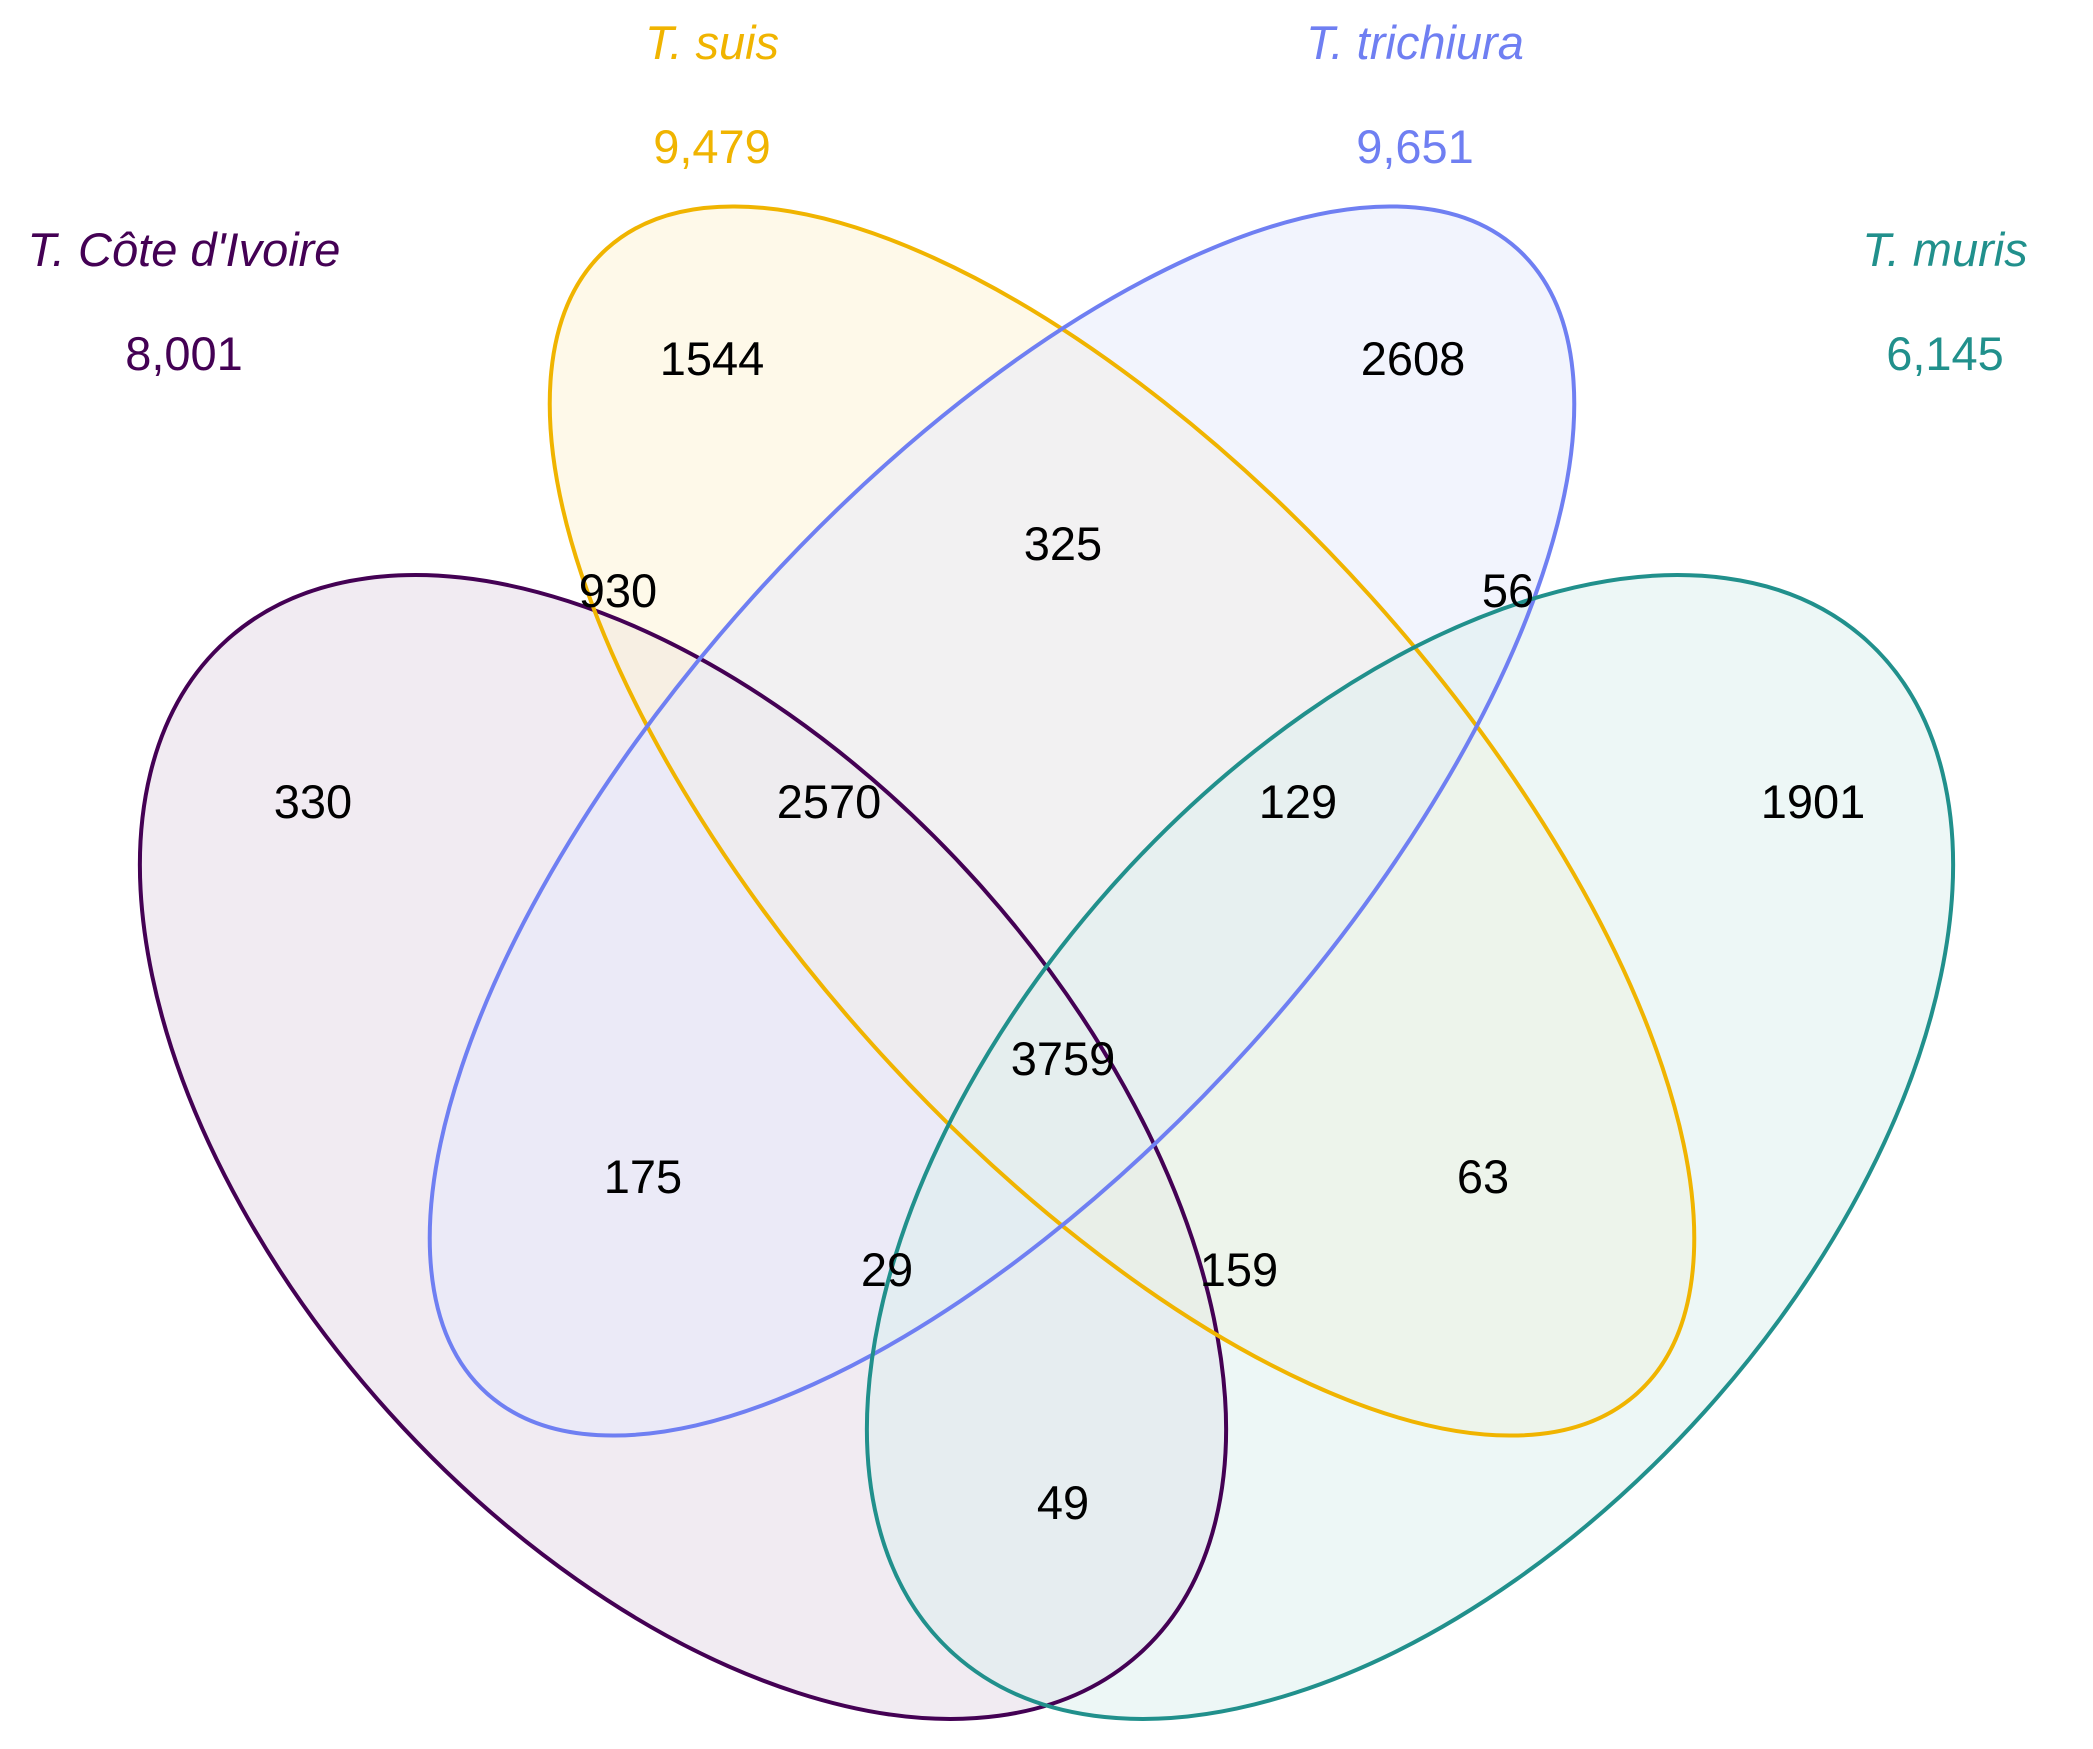 This screenshot has height=1749, width=2093. Describe the element at coordinates (184, 353) in the screenshot. I see `set-total-cote: 8,001` at that location.